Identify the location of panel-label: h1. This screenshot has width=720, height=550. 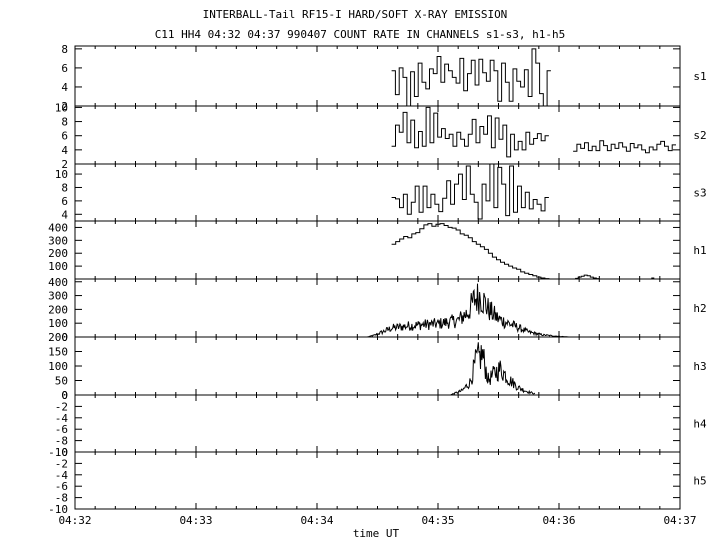
(699, 250).